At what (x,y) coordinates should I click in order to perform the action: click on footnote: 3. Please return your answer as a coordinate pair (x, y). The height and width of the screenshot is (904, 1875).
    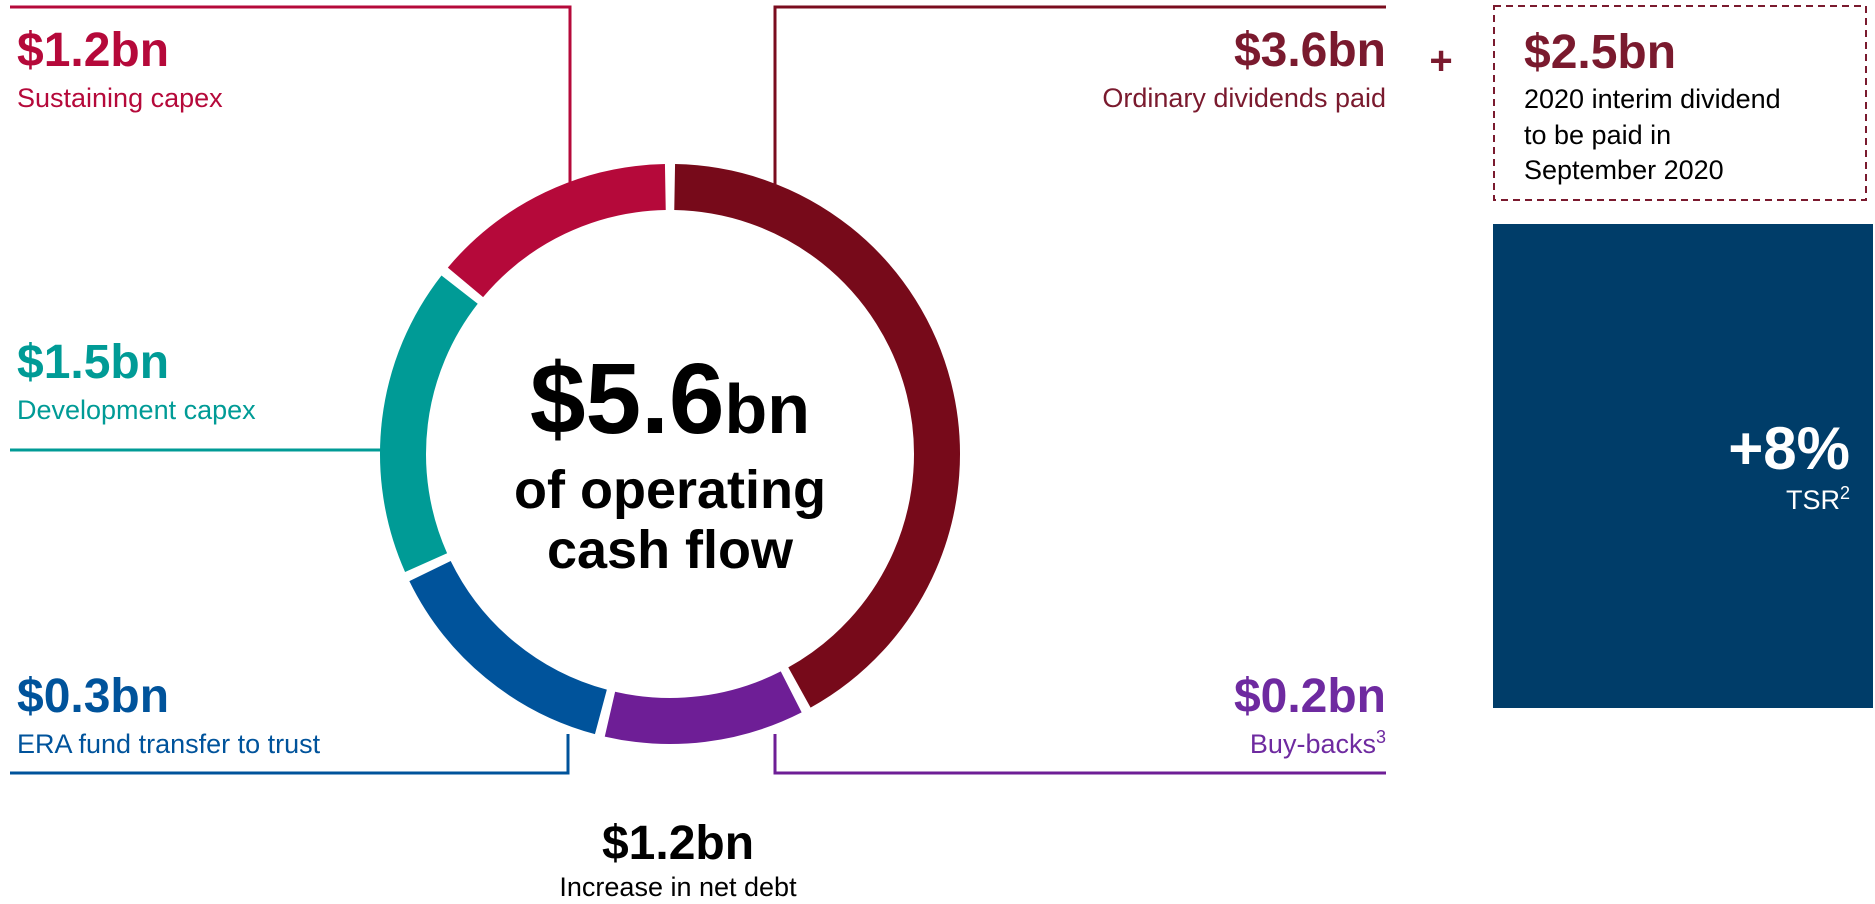
    Looking at the image, I should click on (1381, 737).